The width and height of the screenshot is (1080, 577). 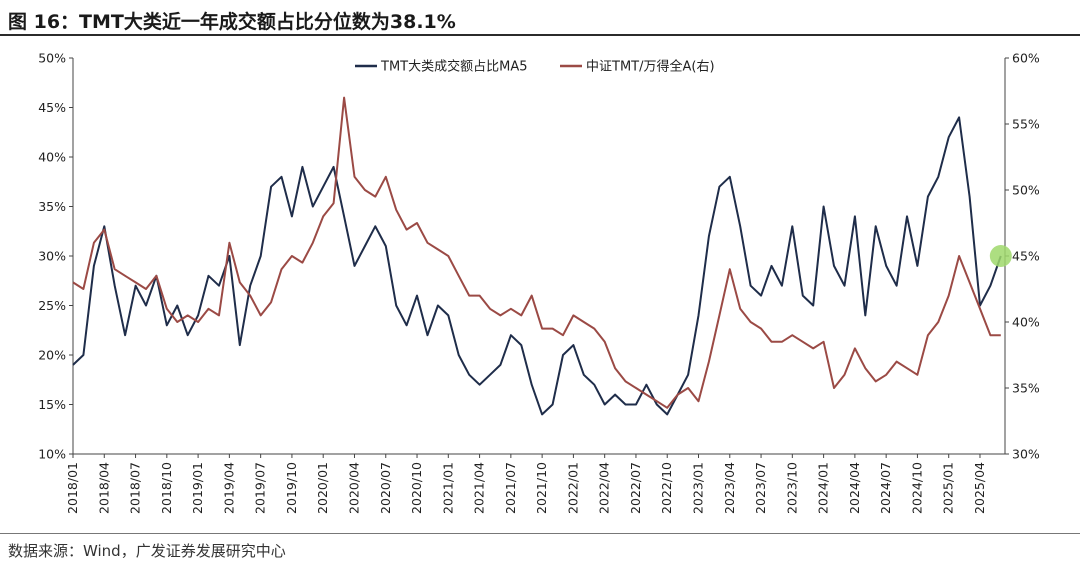 I want to click on x-tick-label: 2021/04, so click(x=479, y=488).